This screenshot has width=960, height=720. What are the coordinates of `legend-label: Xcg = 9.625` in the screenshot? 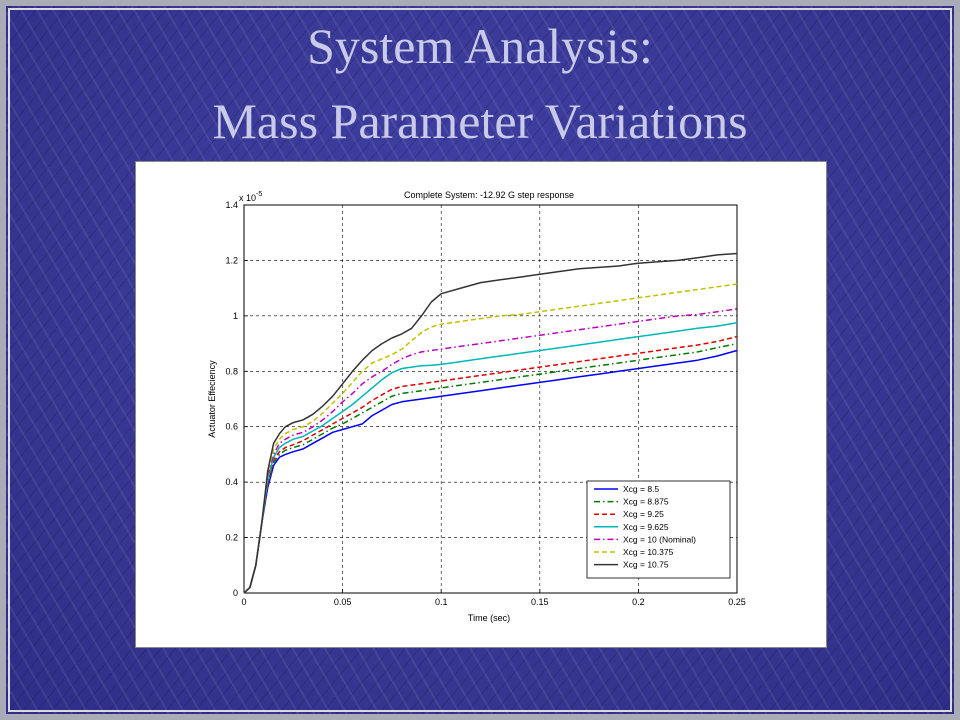 It's located at (646, 527).